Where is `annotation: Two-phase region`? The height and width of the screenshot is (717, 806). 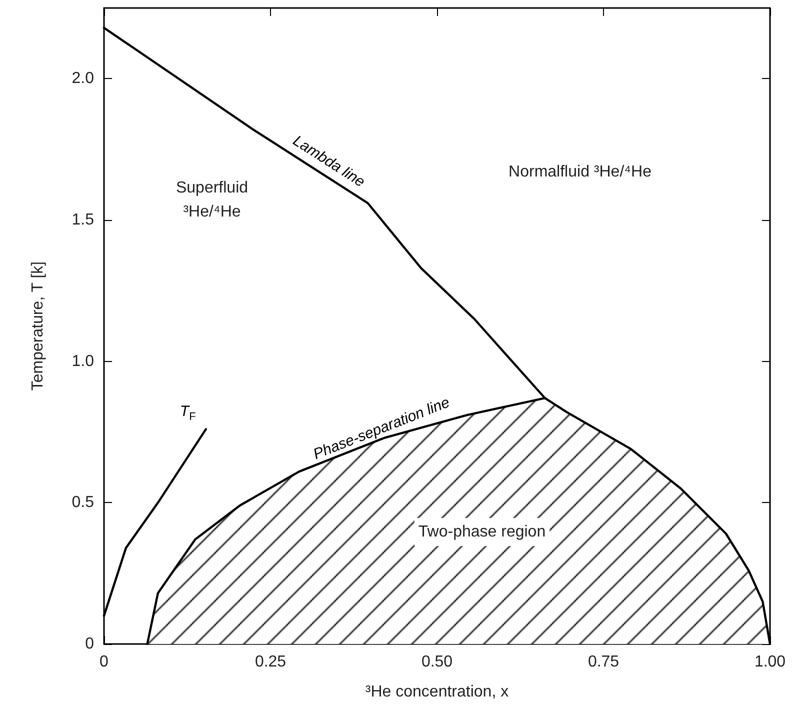
annotation: Two-phase region is located at coordinates (482, 532).